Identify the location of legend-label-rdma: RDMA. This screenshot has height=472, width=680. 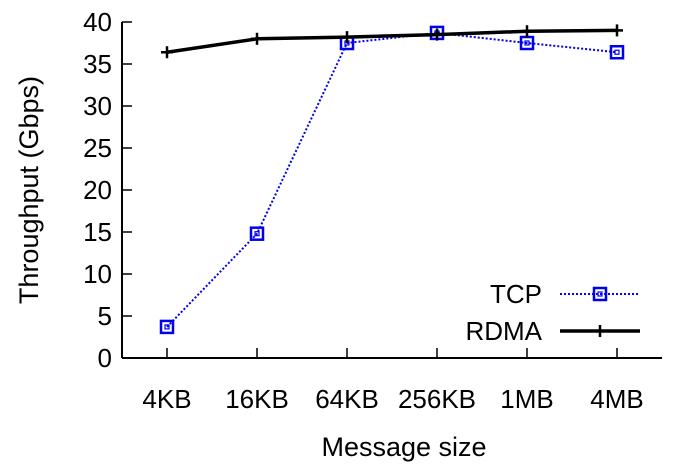
(503, 331).